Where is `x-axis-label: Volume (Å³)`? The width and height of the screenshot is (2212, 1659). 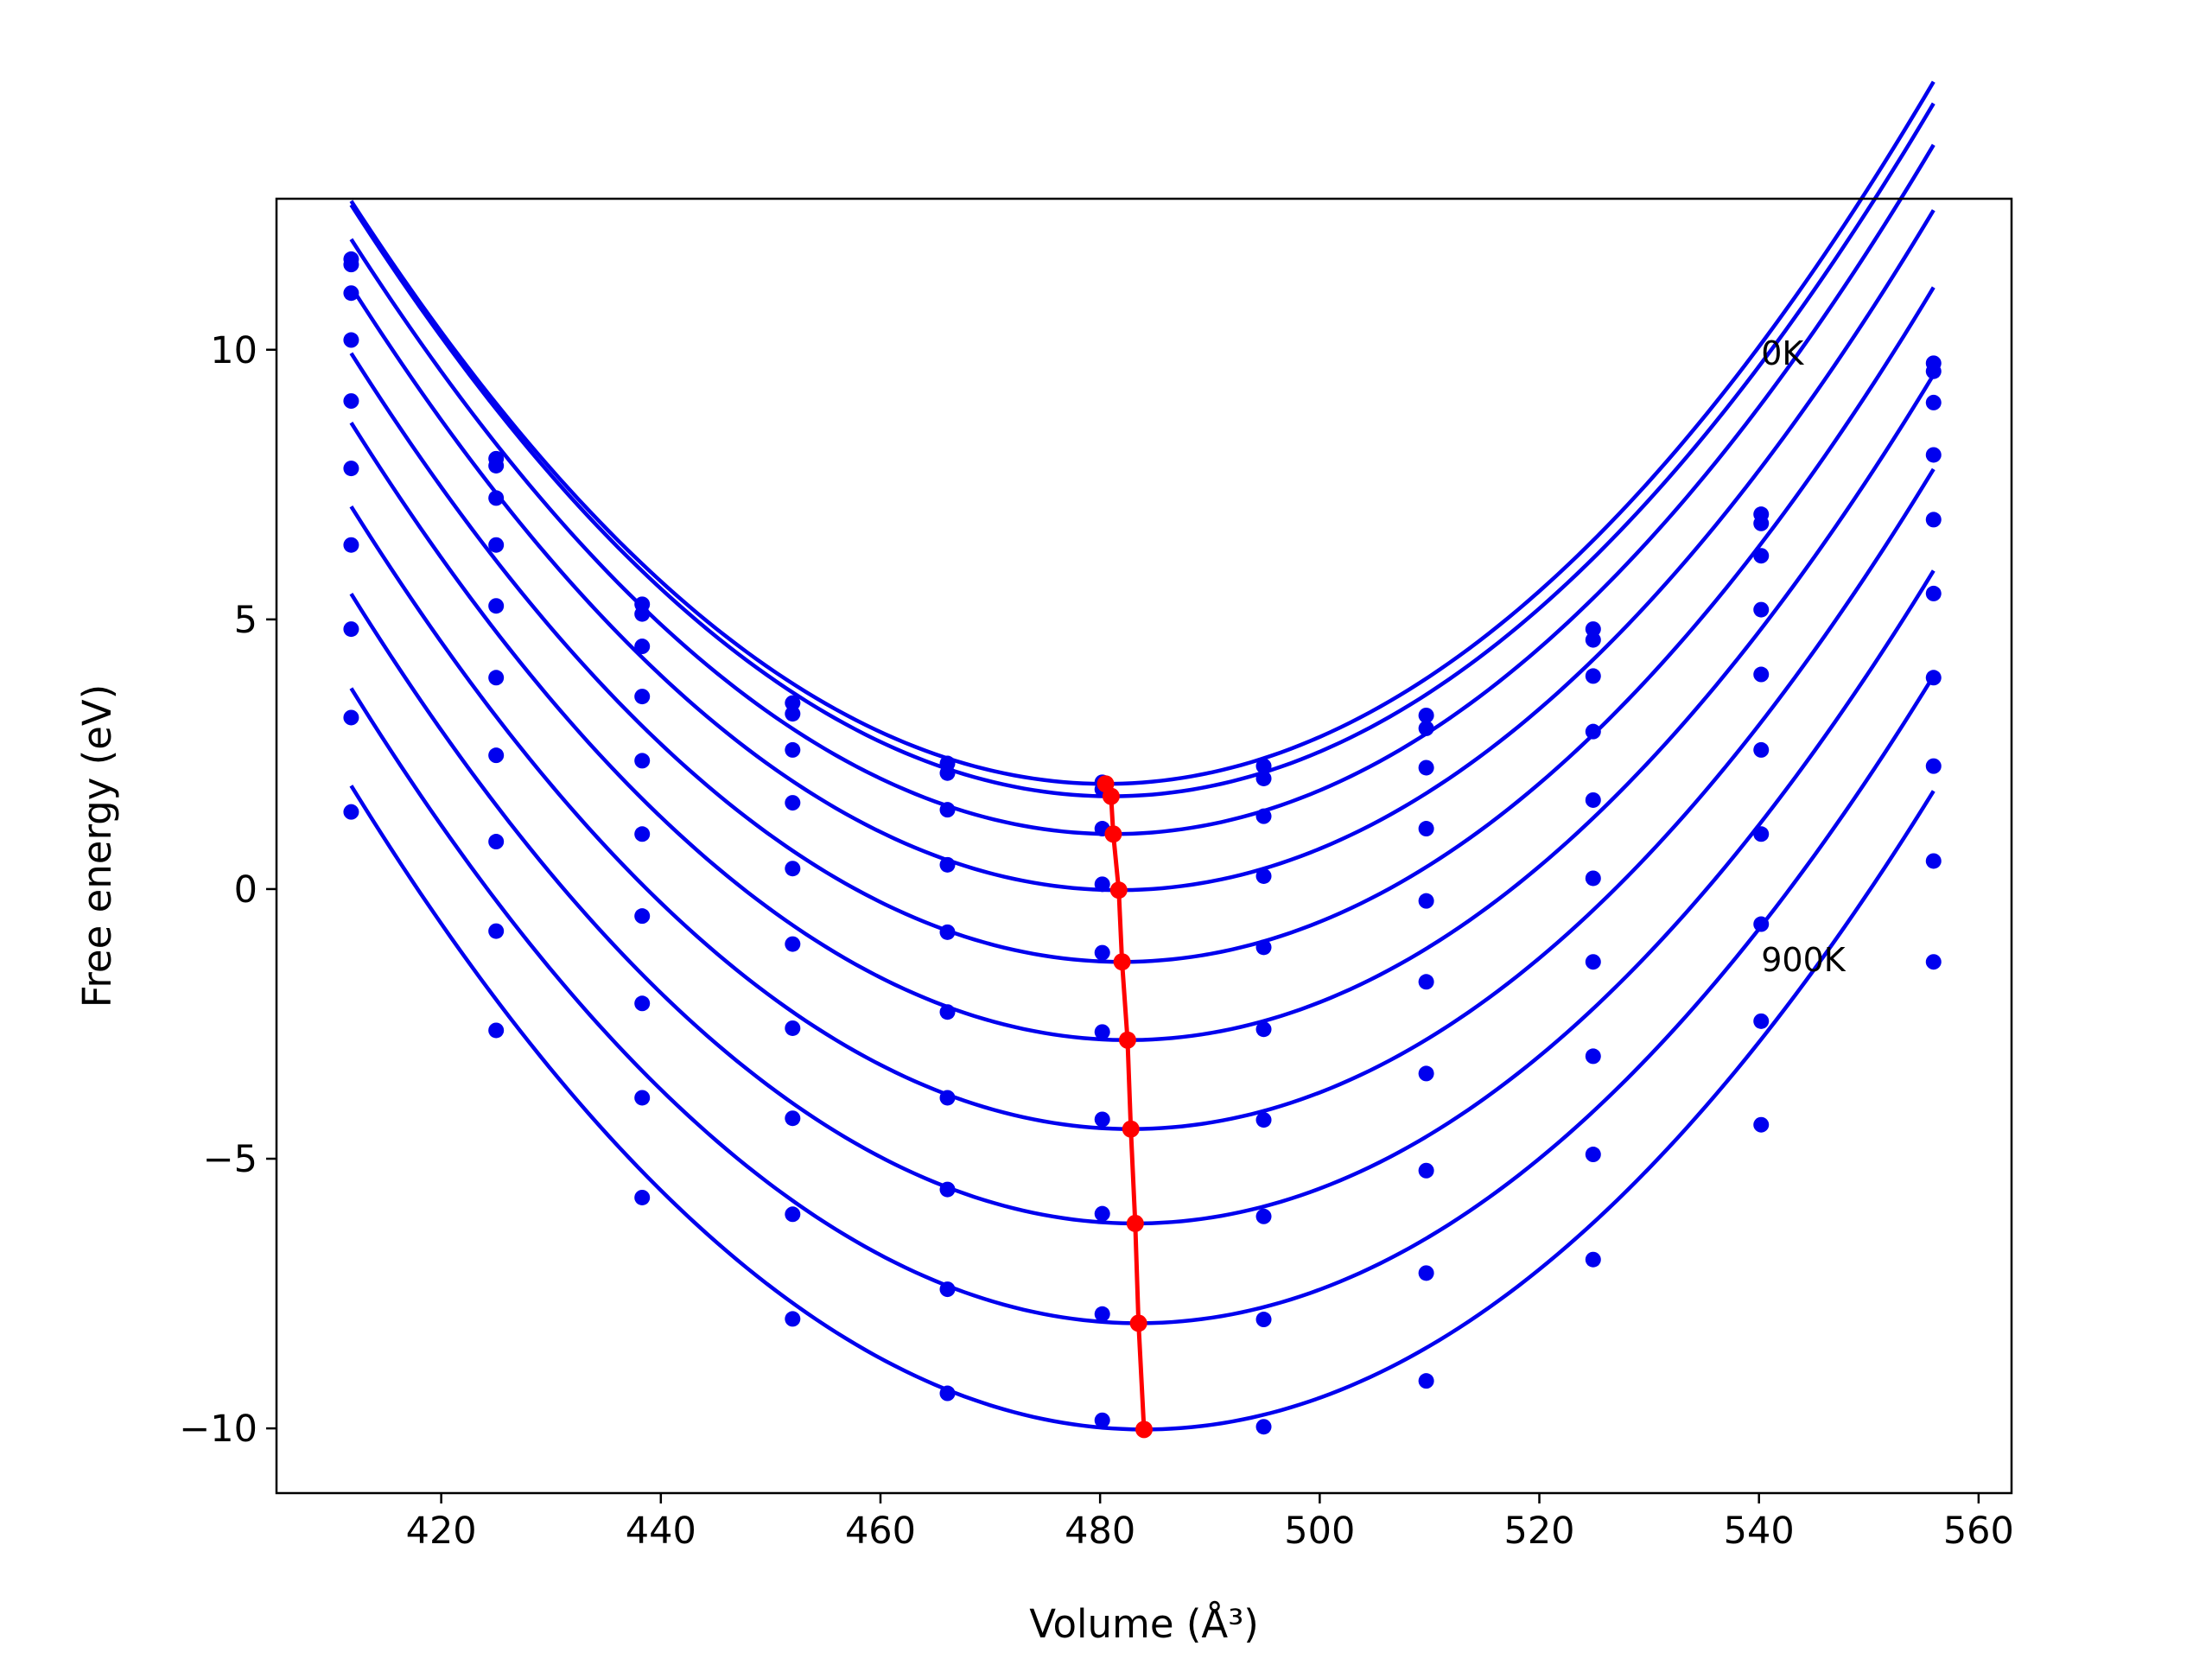 x-axis-label: Volume (Å³) is located at coordinates (1144, 1624).